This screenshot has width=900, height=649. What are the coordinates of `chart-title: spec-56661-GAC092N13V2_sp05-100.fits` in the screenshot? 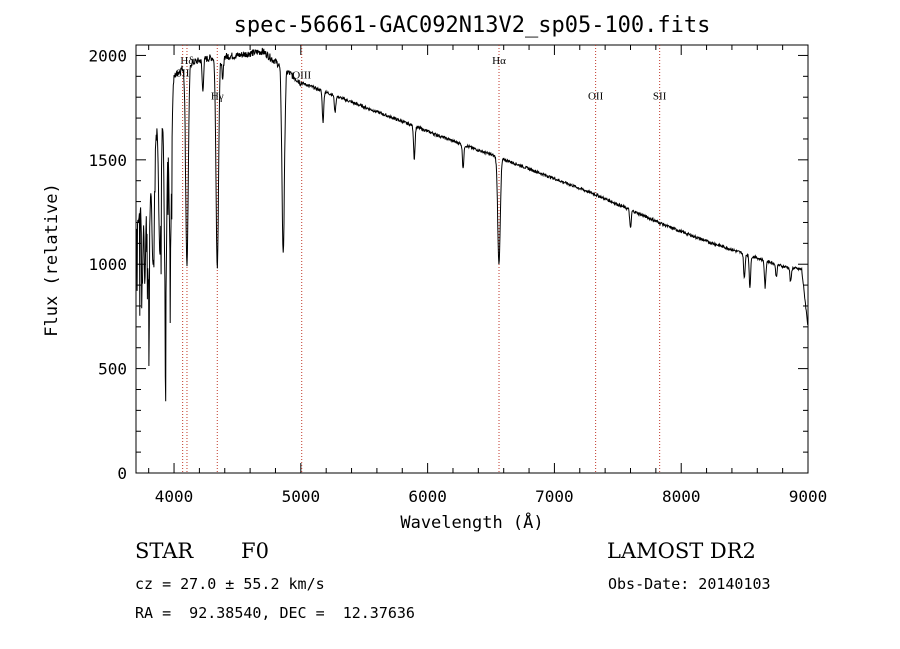 It's located at (472, 25).